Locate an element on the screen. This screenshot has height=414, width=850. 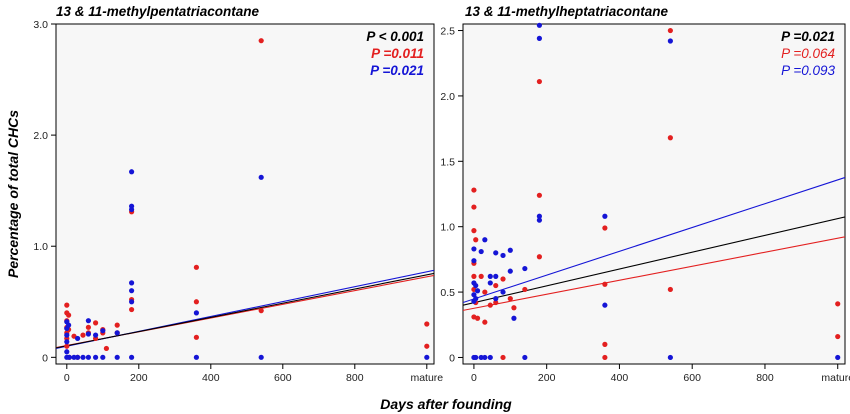
y-tick-label: 1.5 is located at coordinates (447, 162).